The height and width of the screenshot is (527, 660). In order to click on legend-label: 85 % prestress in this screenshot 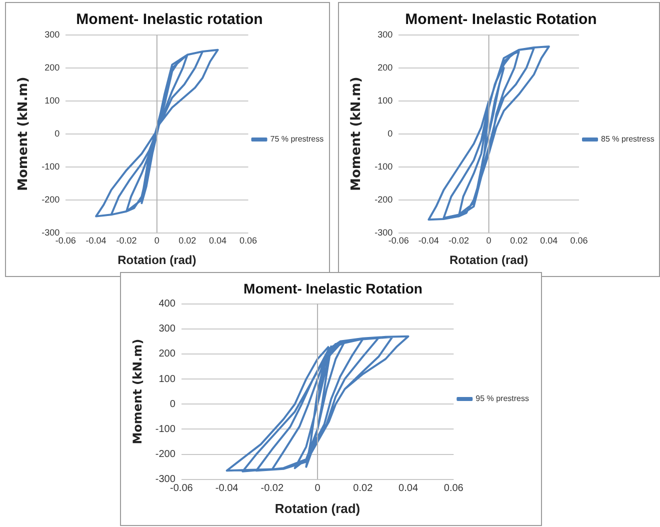, I will do `click(627, 139)`.